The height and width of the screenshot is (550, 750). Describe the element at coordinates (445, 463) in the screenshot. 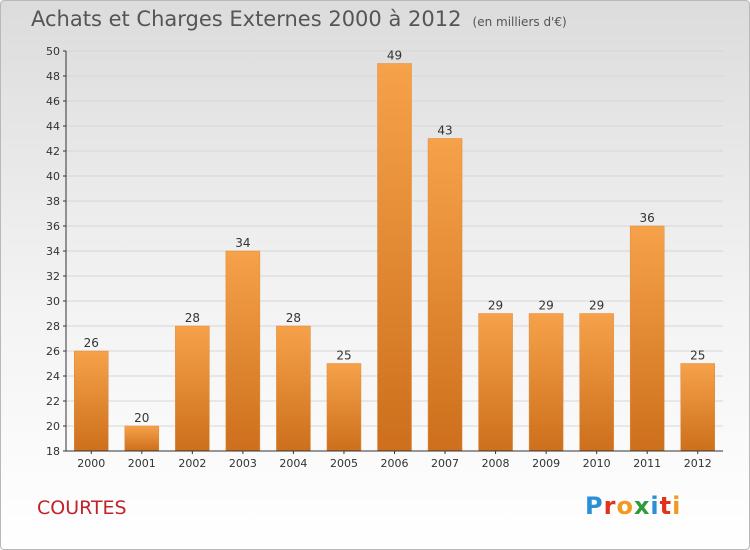

I see `x-tick-label: 2007` at that location.